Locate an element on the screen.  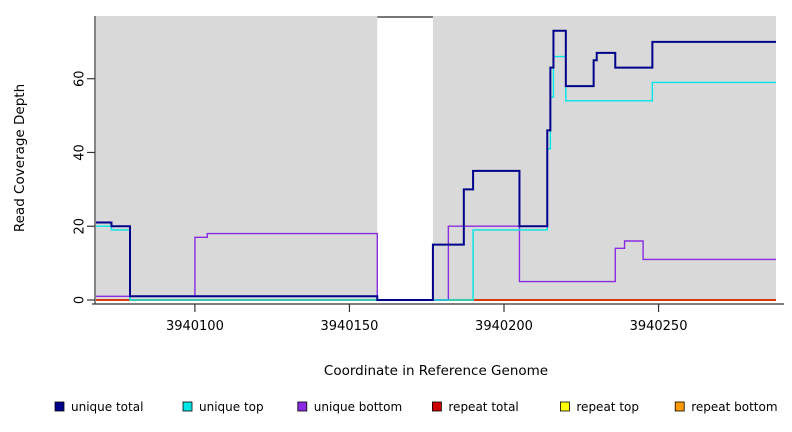
masked-gap-region is located at coordinates (405, 158).